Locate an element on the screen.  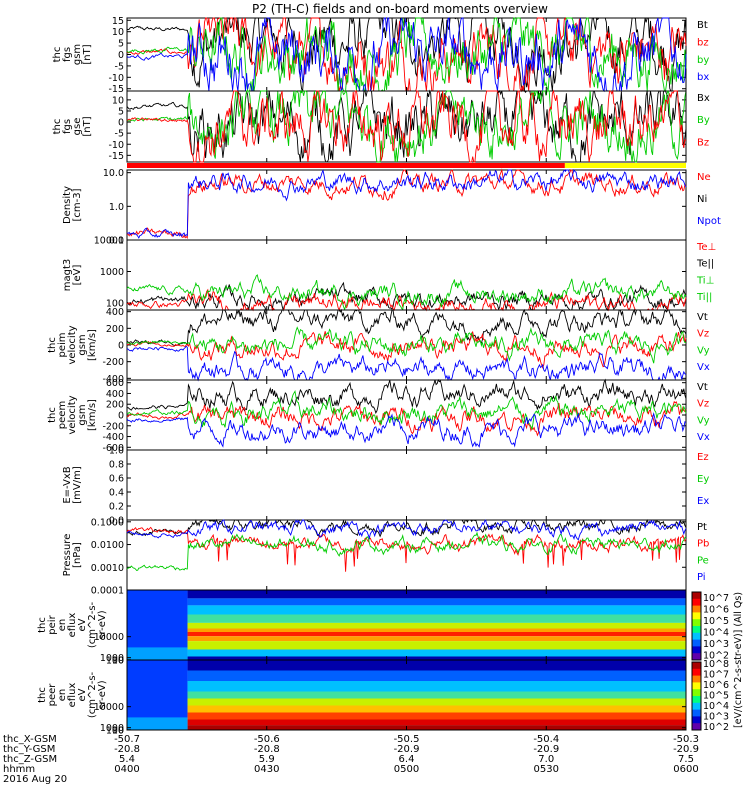
footer-cell: 7.0 is located at coordinates (546, 759).